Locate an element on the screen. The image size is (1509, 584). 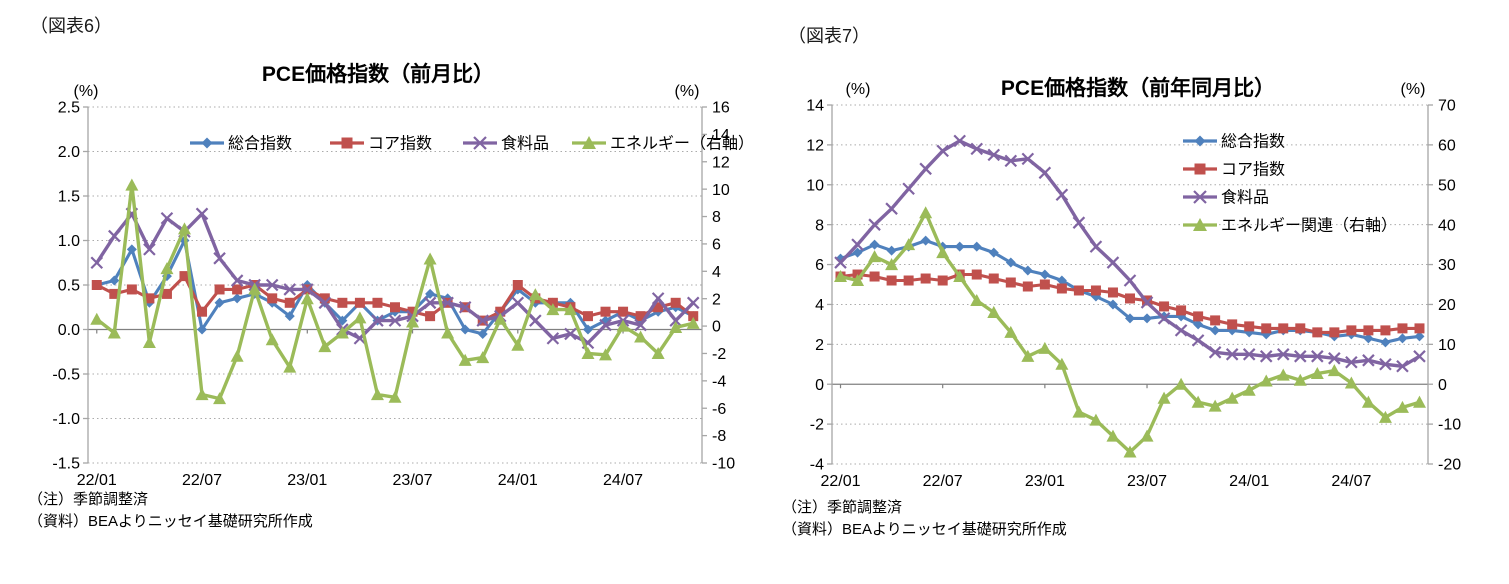
svg-text: 1.5 is located at coordinates (69, 197).